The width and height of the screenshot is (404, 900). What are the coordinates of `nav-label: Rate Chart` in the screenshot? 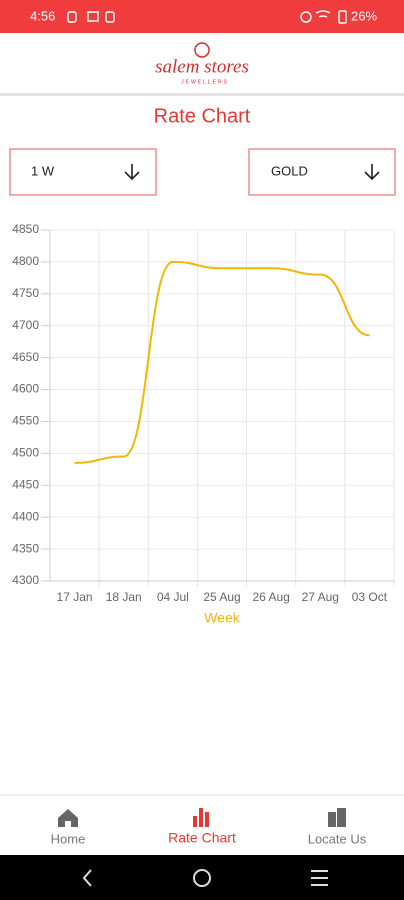 It's located at (202, 838).